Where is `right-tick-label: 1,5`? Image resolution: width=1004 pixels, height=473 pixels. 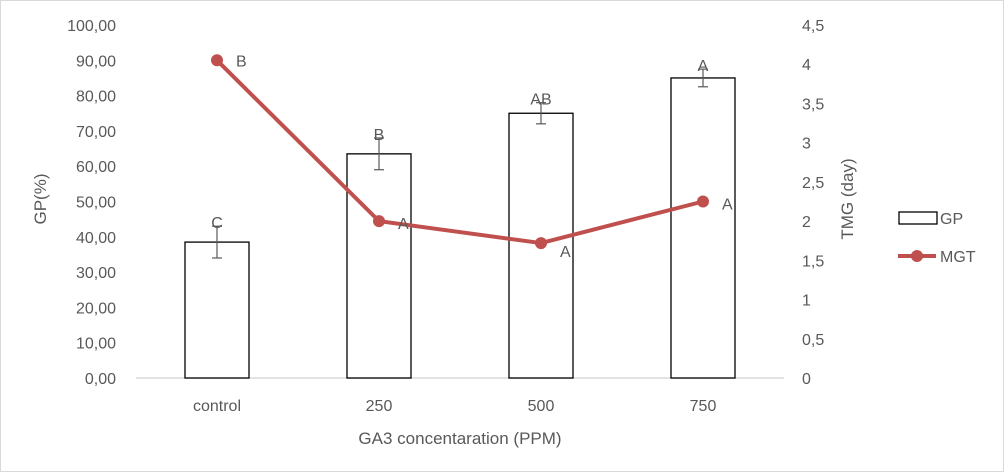 right-tick-label: 1,5 is located at coordinates (813, 261).